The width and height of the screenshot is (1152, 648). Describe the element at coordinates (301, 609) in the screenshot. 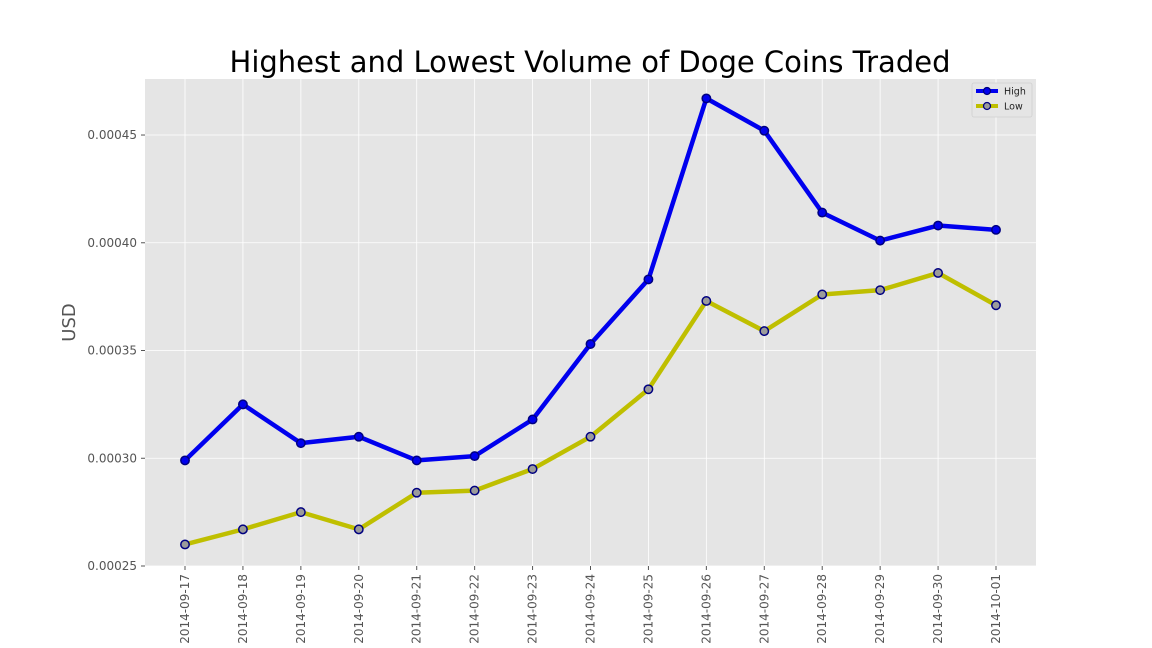

I see `x-tick-label: 2014-09-19` at that location.